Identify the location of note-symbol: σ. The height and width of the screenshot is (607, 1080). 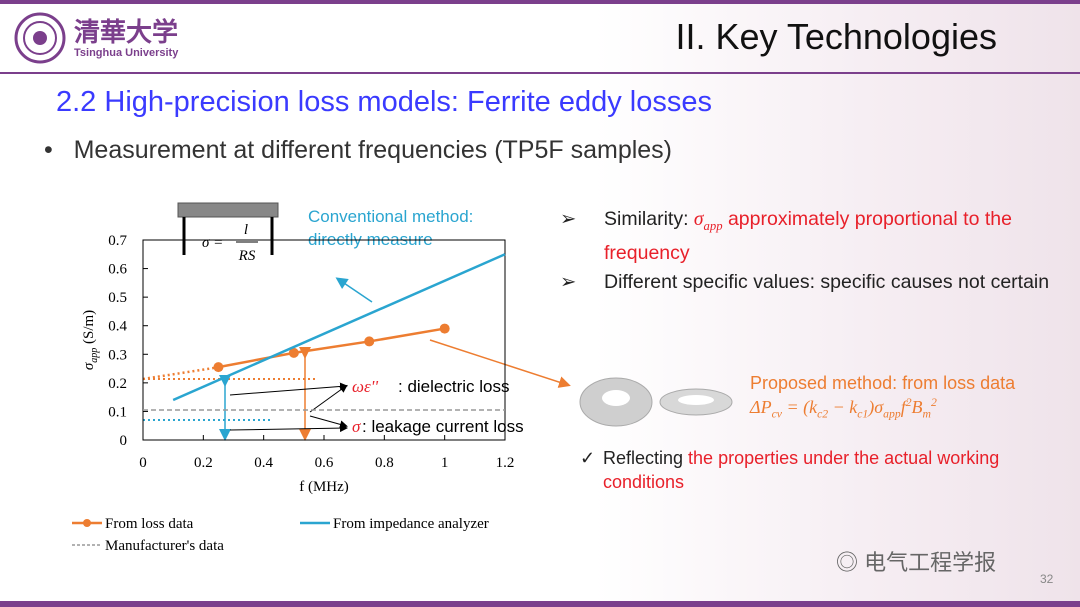
(698, 219).